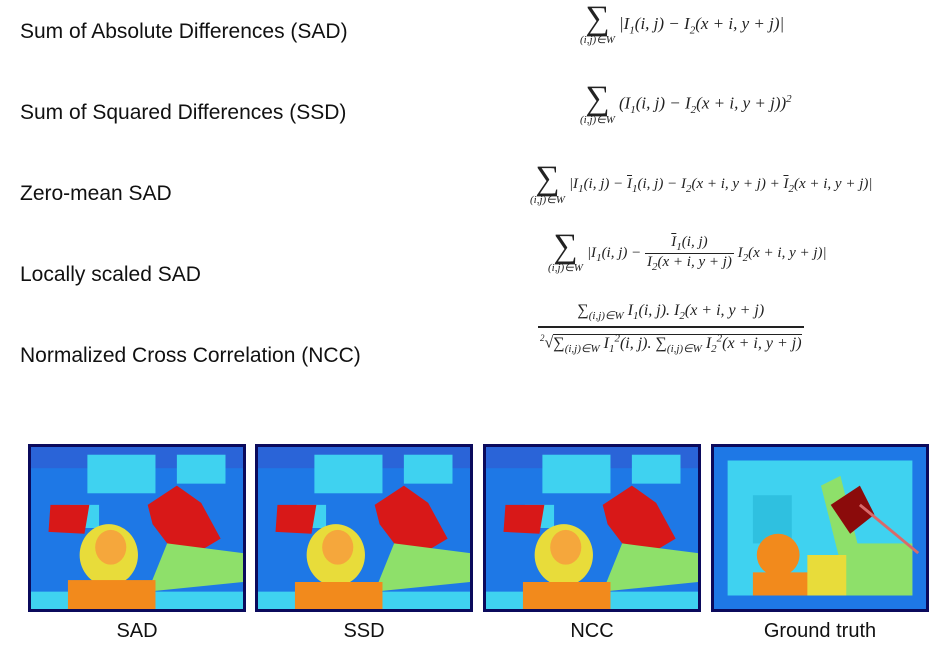  What do you see at coordinates (184, 31) in the screenshot?
I see `measure-label-sad: Sum of Absolute Differences (SAD)` at bounding box center [184, 31].